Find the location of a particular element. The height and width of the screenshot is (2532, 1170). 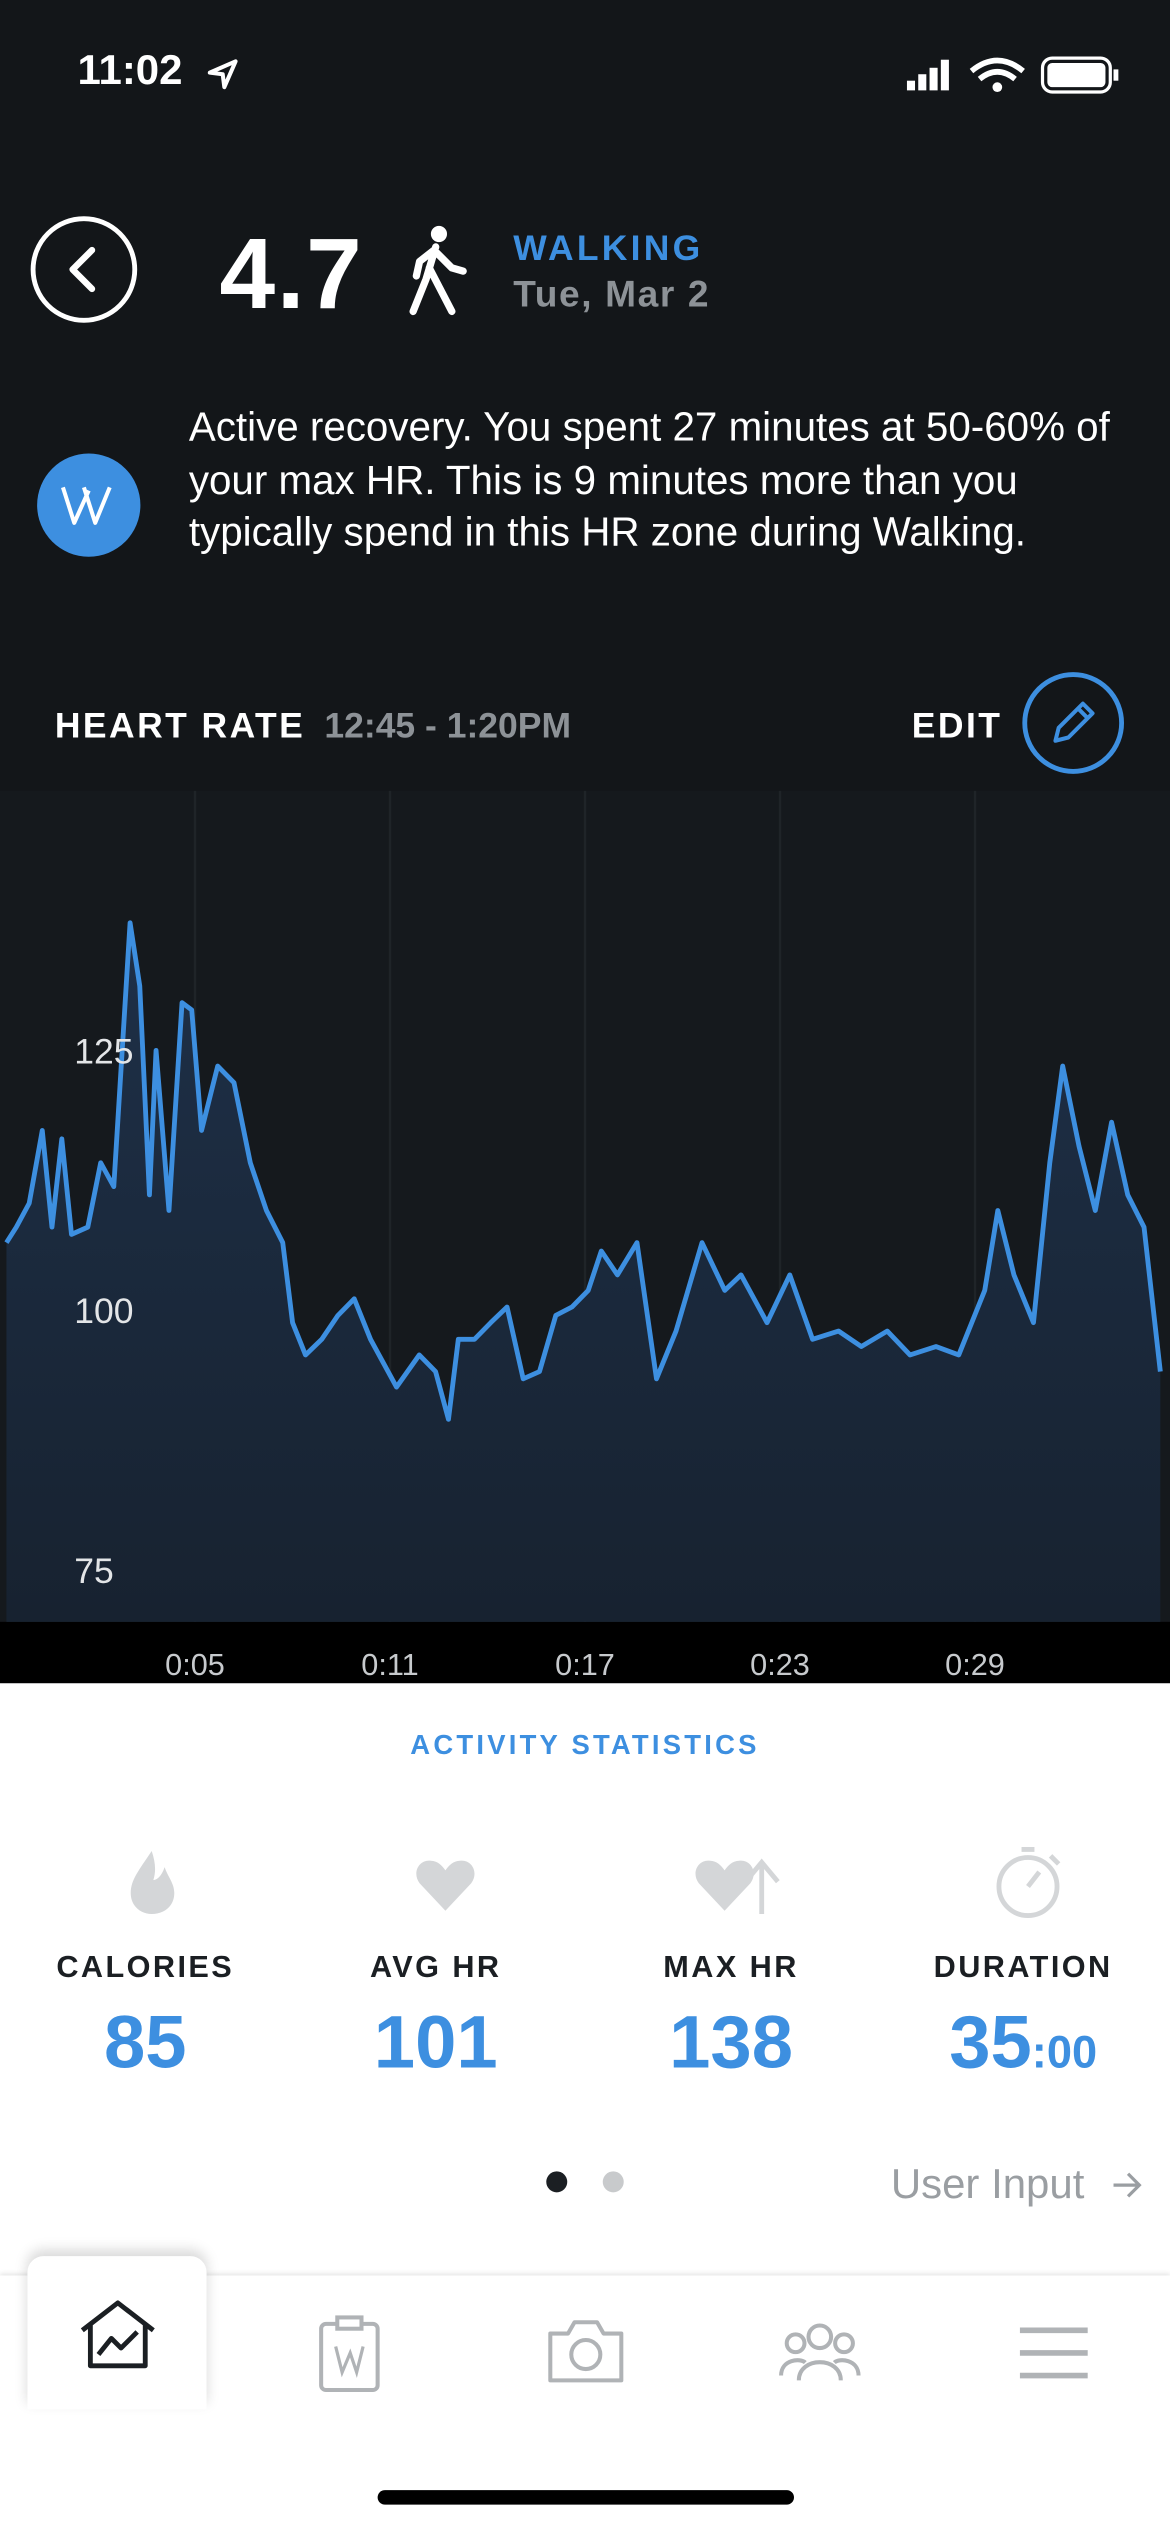

stat-number: 101 is located at coordinates (435, 2041).